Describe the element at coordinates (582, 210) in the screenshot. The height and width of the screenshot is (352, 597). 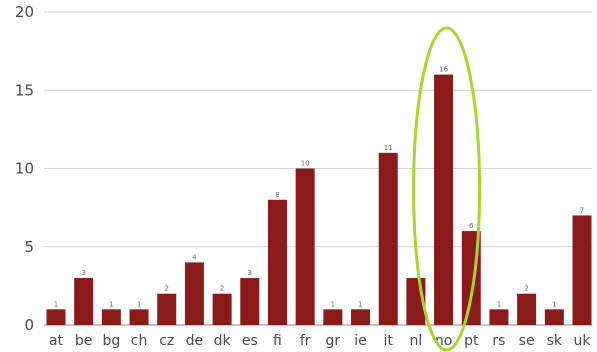
I see `data-label-uk: 7` at that location.